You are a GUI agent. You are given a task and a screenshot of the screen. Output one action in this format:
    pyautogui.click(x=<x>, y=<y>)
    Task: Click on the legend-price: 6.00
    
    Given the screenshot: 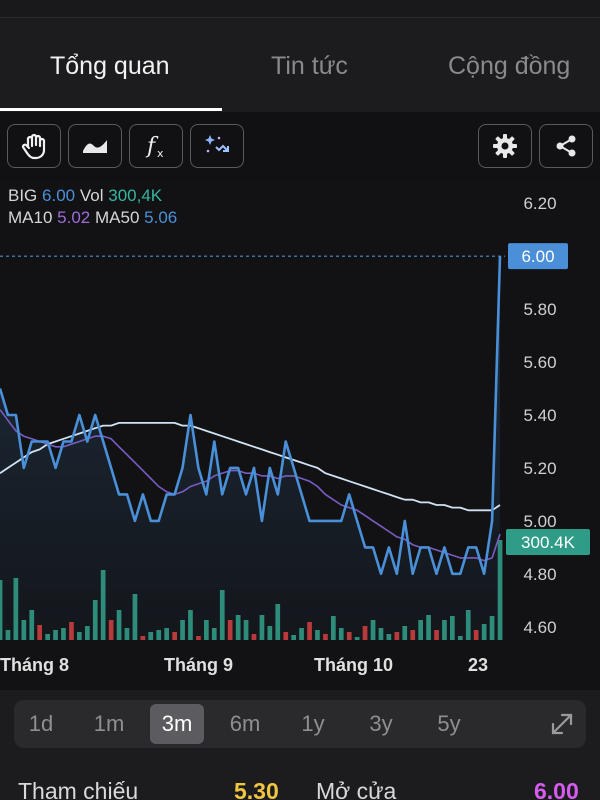 What is the action you would take?
    pyautogui.click(x=59, y=195)
    